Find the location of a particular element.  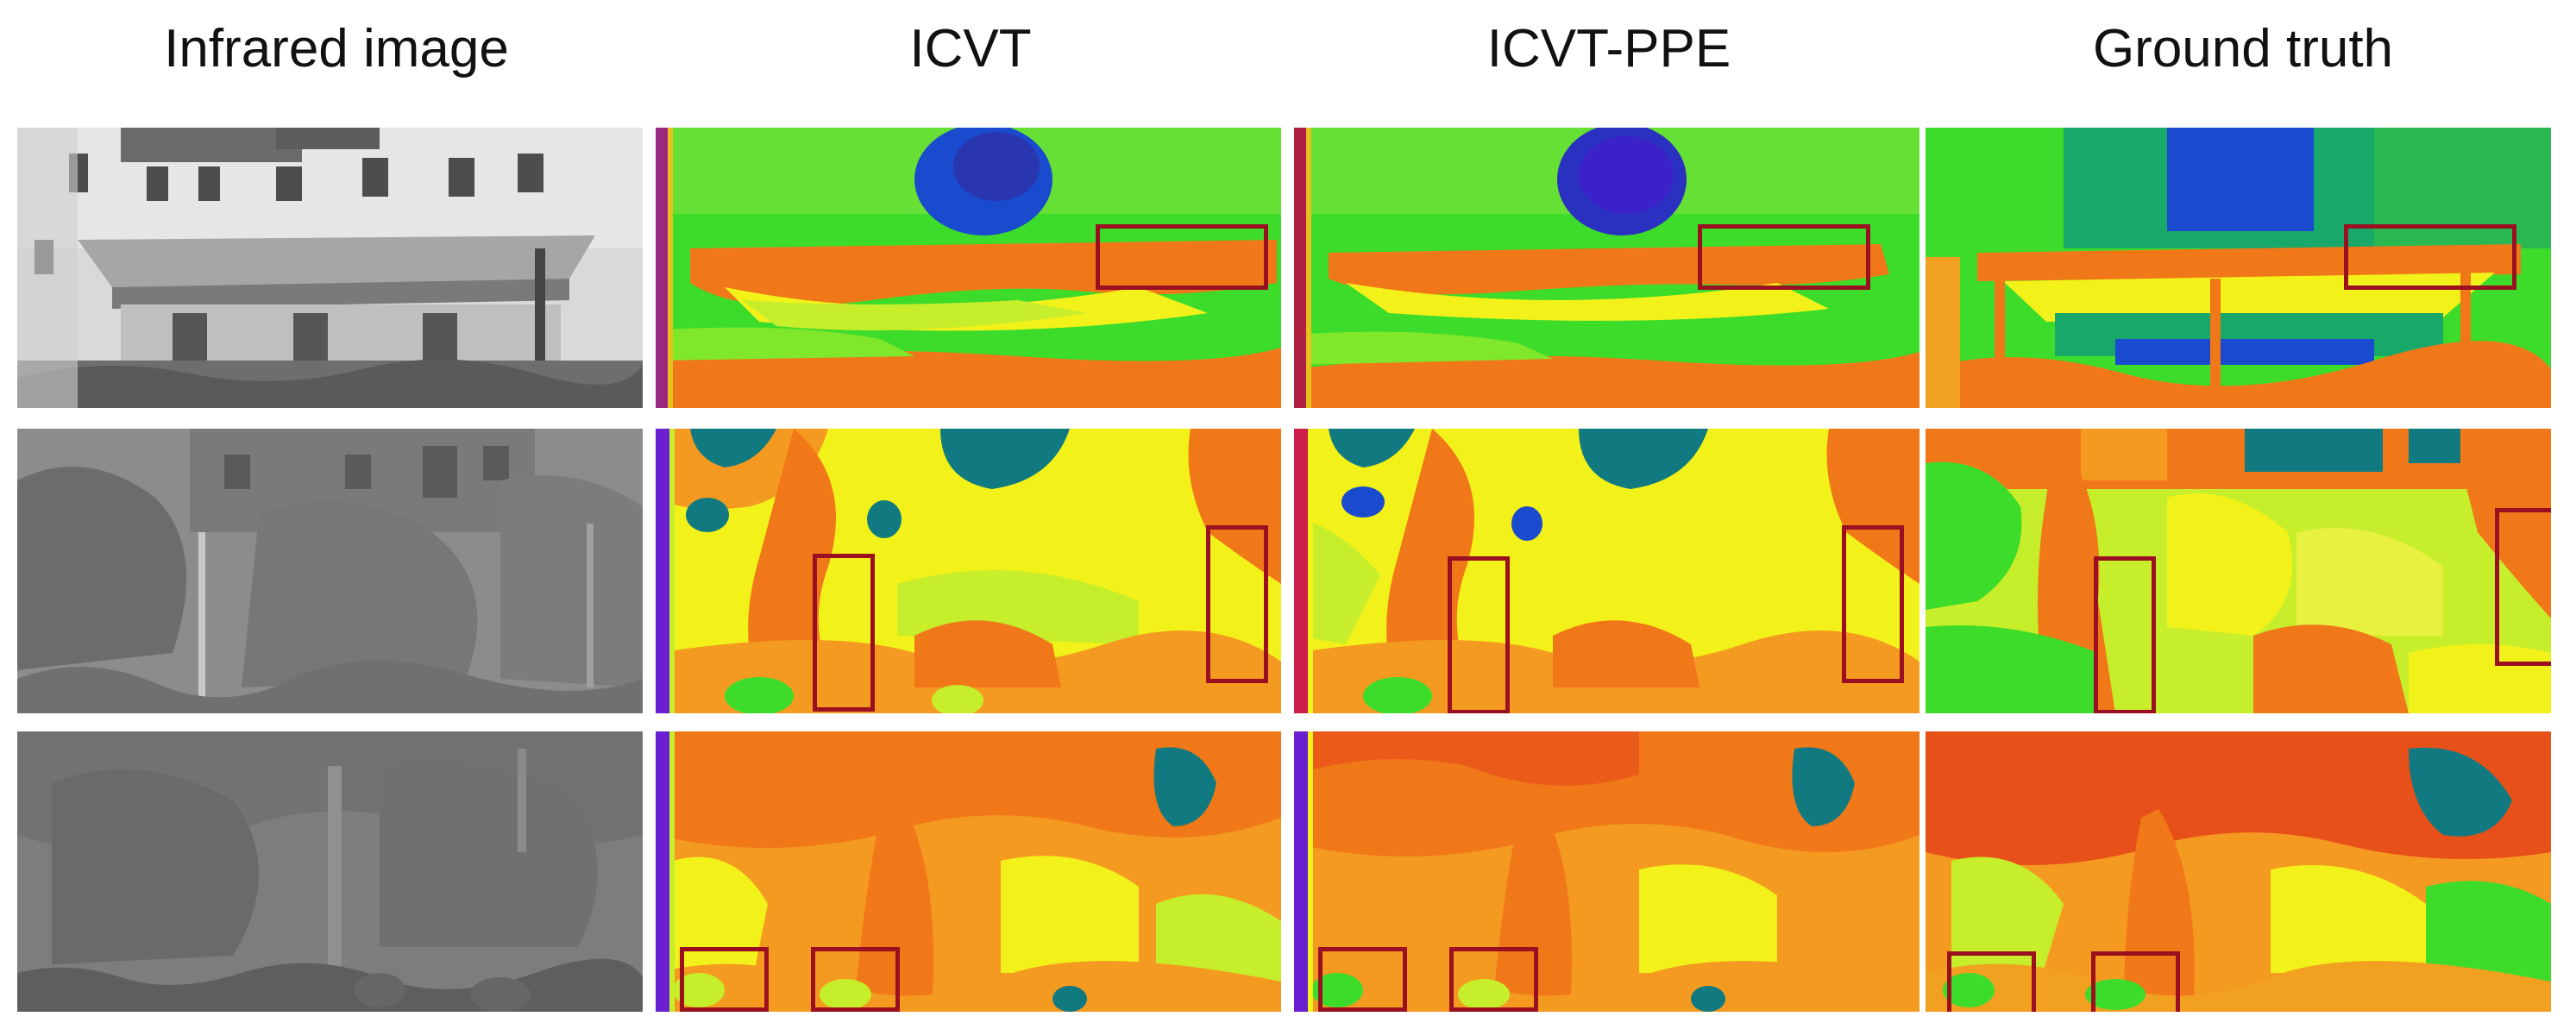

ground-truth-depth-row3 is located at coordinates (2238, 872).